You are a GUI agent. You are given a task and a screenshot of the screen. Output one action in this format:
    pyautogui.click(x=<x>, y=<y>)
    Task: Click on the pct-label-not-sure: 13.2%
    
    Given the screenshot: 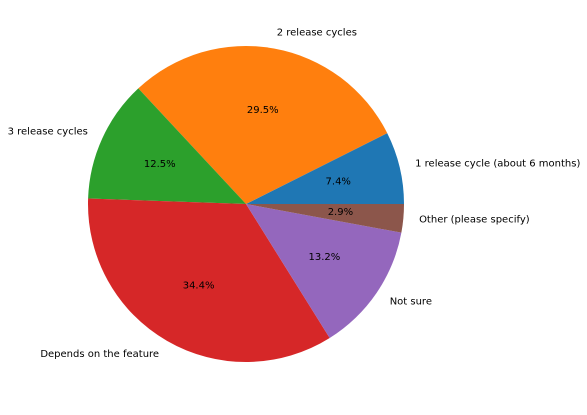 What is the action you would take?
    pyautogui.click(x=324, y=257)
    